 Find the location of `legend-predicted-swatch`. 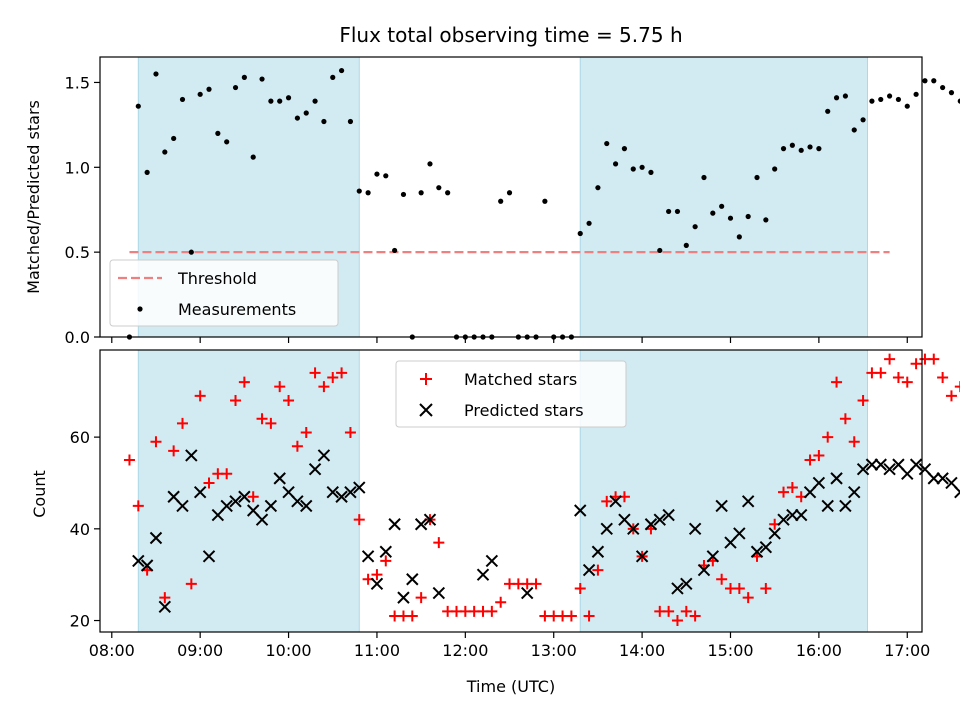

legend-predicted-swatch is located at coordinates (426, 410).